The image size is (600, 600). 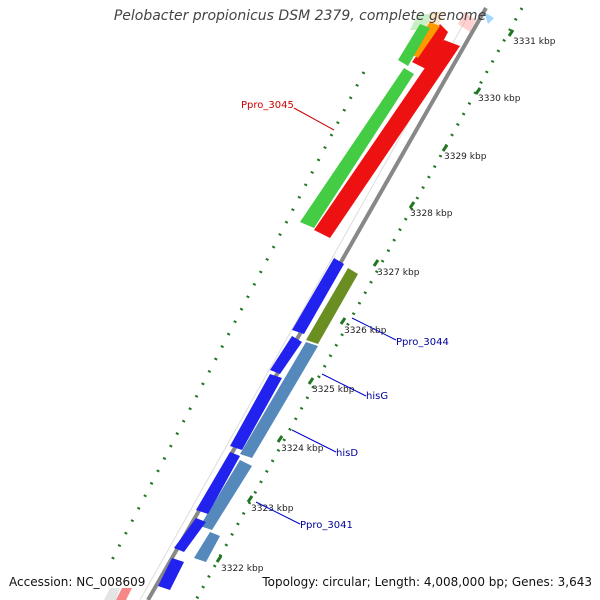 What do you see at coordinates (377, 396) in the screenshot?
I see `gene-label-hisg: hisG` at bounding box center [377, 396].